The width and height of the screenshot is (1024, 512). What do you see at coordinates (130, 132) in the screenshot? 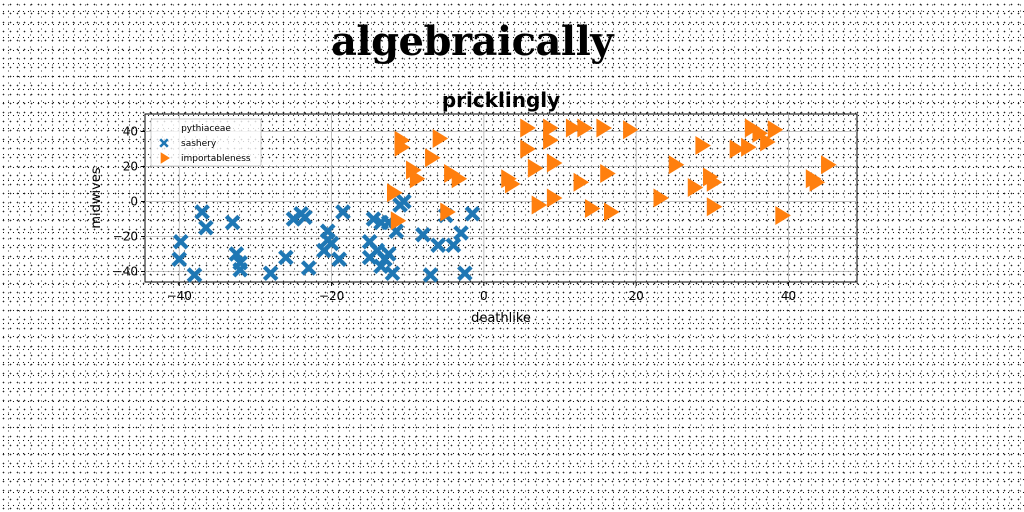
I see `y-tick-label: 40` at bounding box center [130, 132].